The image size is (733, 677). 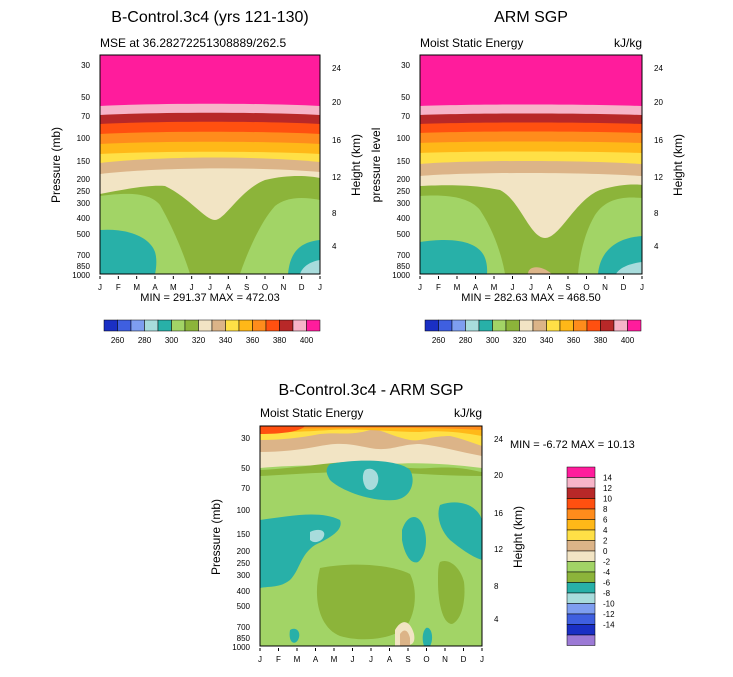 I want to click on legend-label: 4, so click(x=605, y=530).